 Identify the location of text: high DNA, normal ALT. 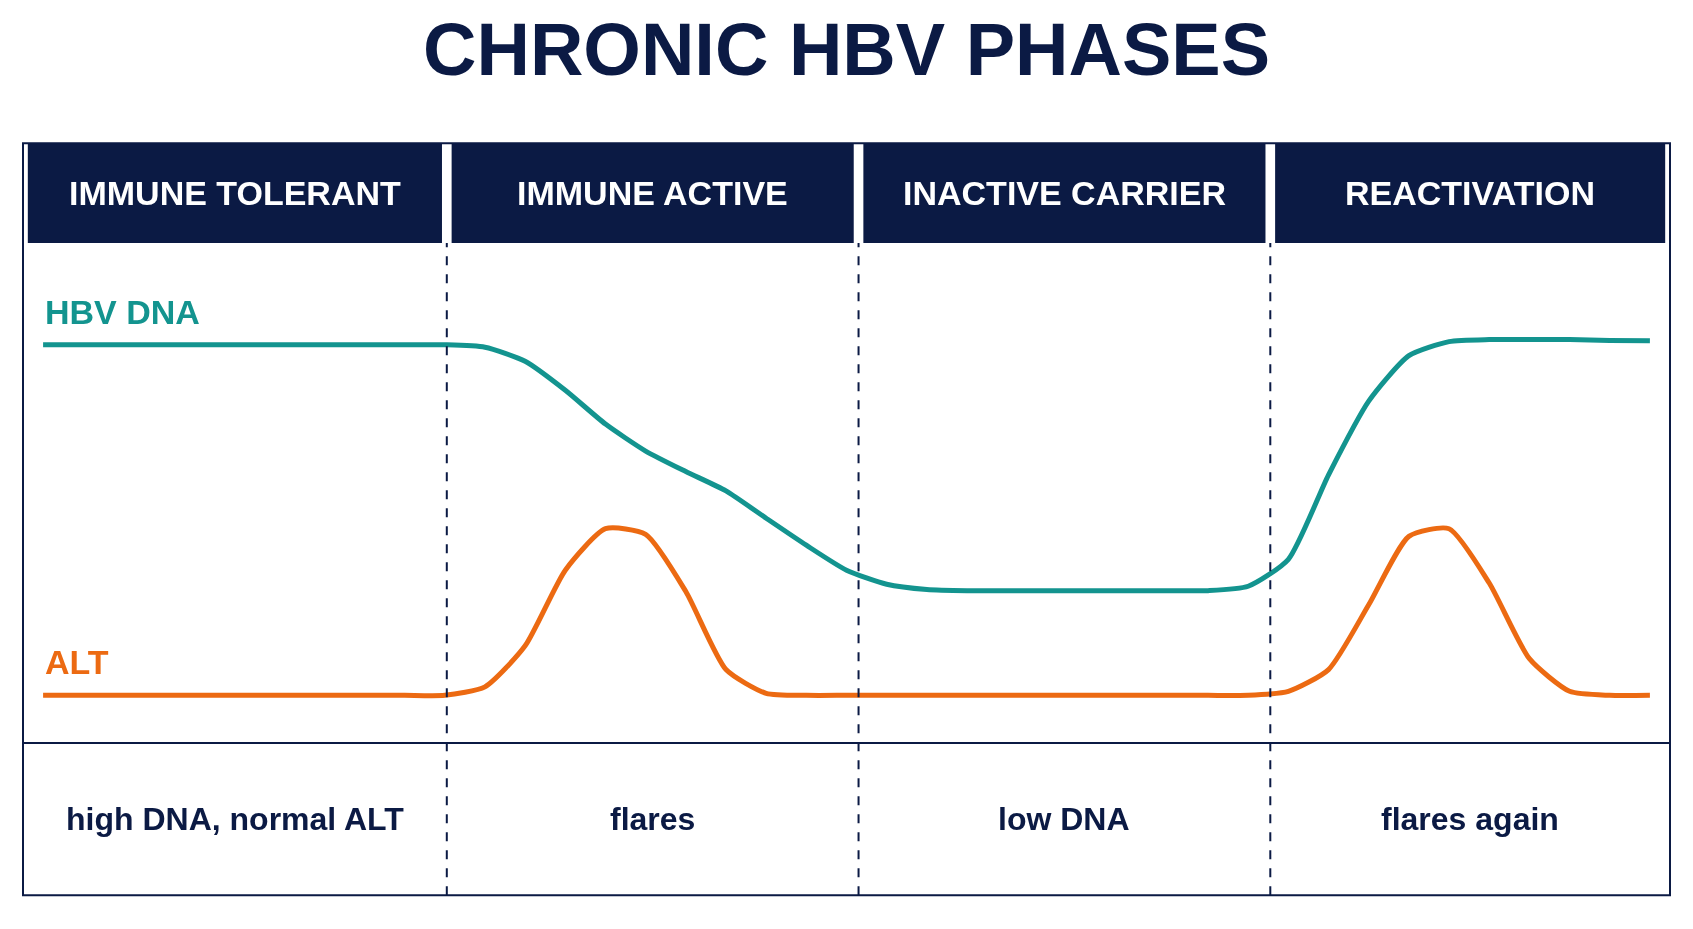
(235, 819).